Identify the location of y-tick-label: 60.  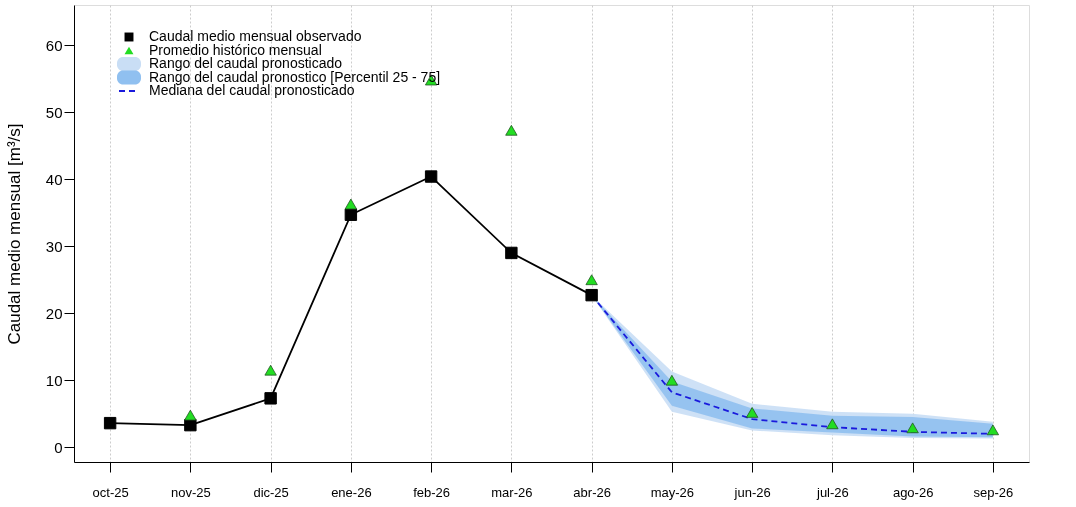
(54, 45).